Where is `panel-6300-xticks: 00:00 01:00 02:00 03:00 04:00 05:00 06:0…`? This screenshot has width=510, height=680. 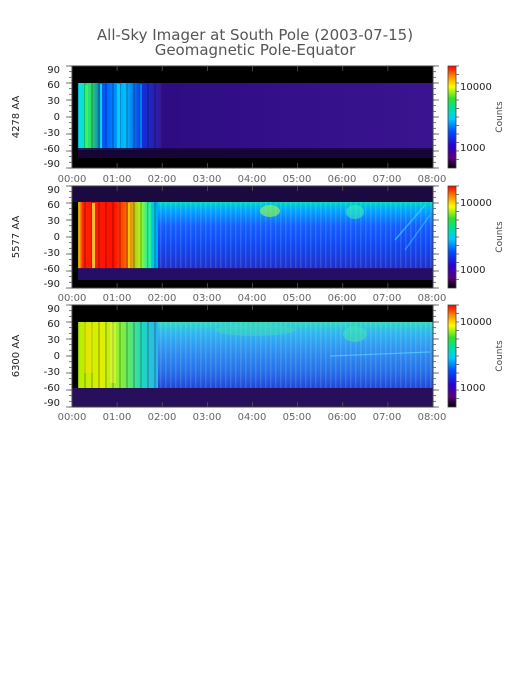 panel-6300-xticks: 00:00 01:00 02:00 03:00 04:00 05:00 06:0… is located at coordinates (252, 417).